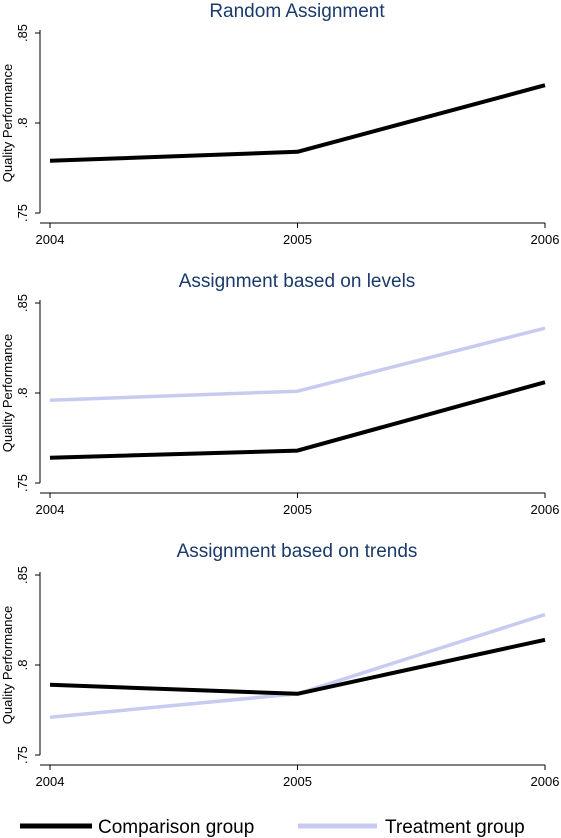 The image size is (561, 838). I want to click on legend-label-comparison: Comparison group, so click(176, 827).